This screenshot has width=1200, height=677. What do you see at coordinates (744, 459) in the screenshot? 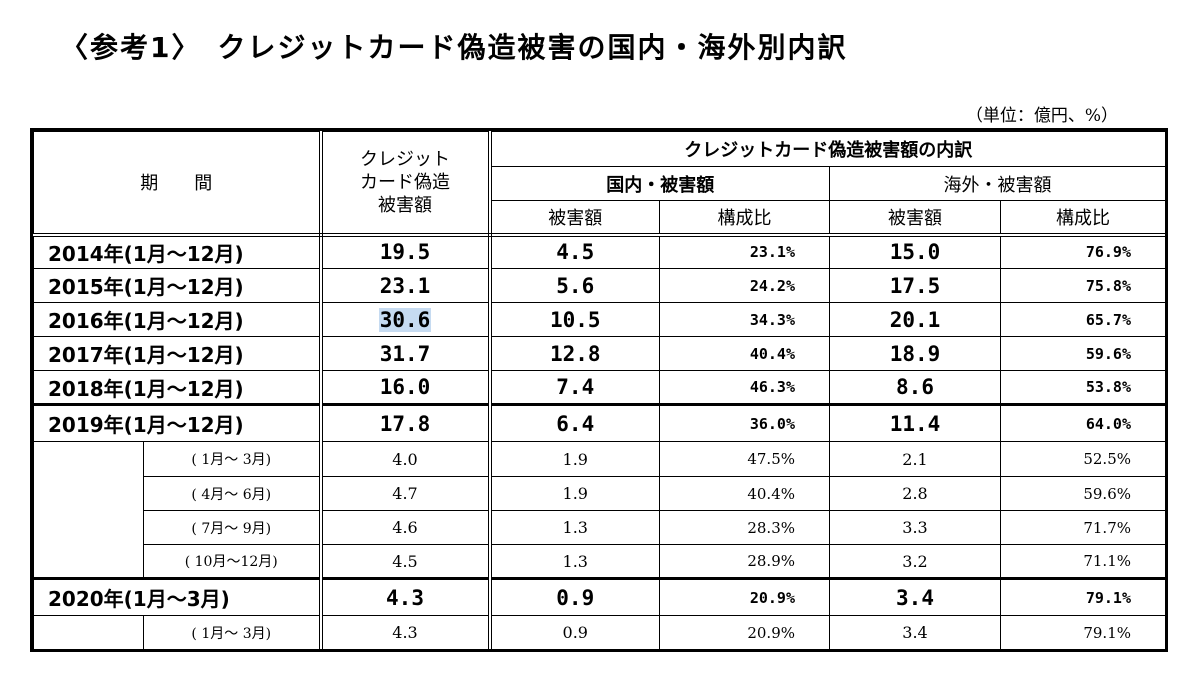
I see `row-domestic-ratio: 47.5%` at bounding box center [744, 459].